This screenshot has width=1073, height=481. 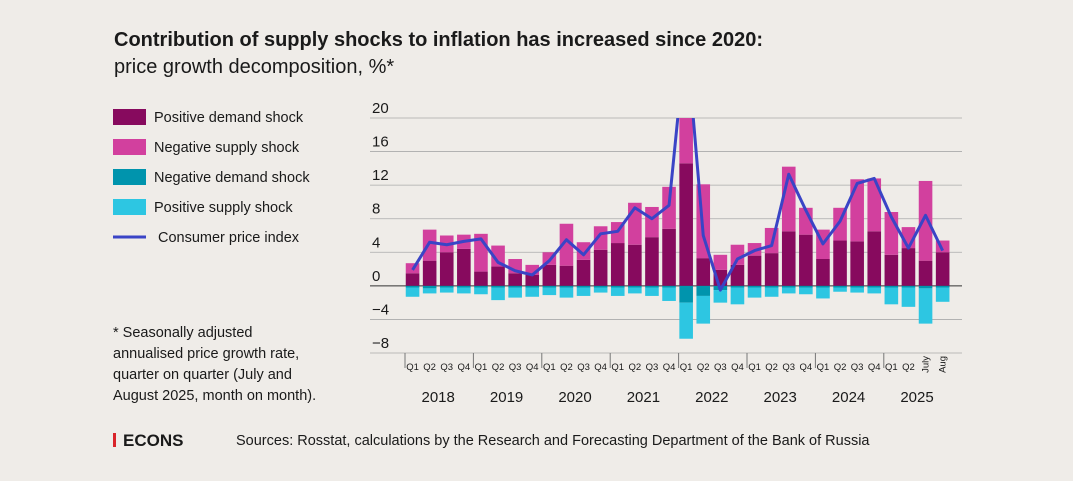 What do you see at coordinates (376, 209) in the screenshot?
I see `y-tick-label: 8` at bounding box center [376, 209].